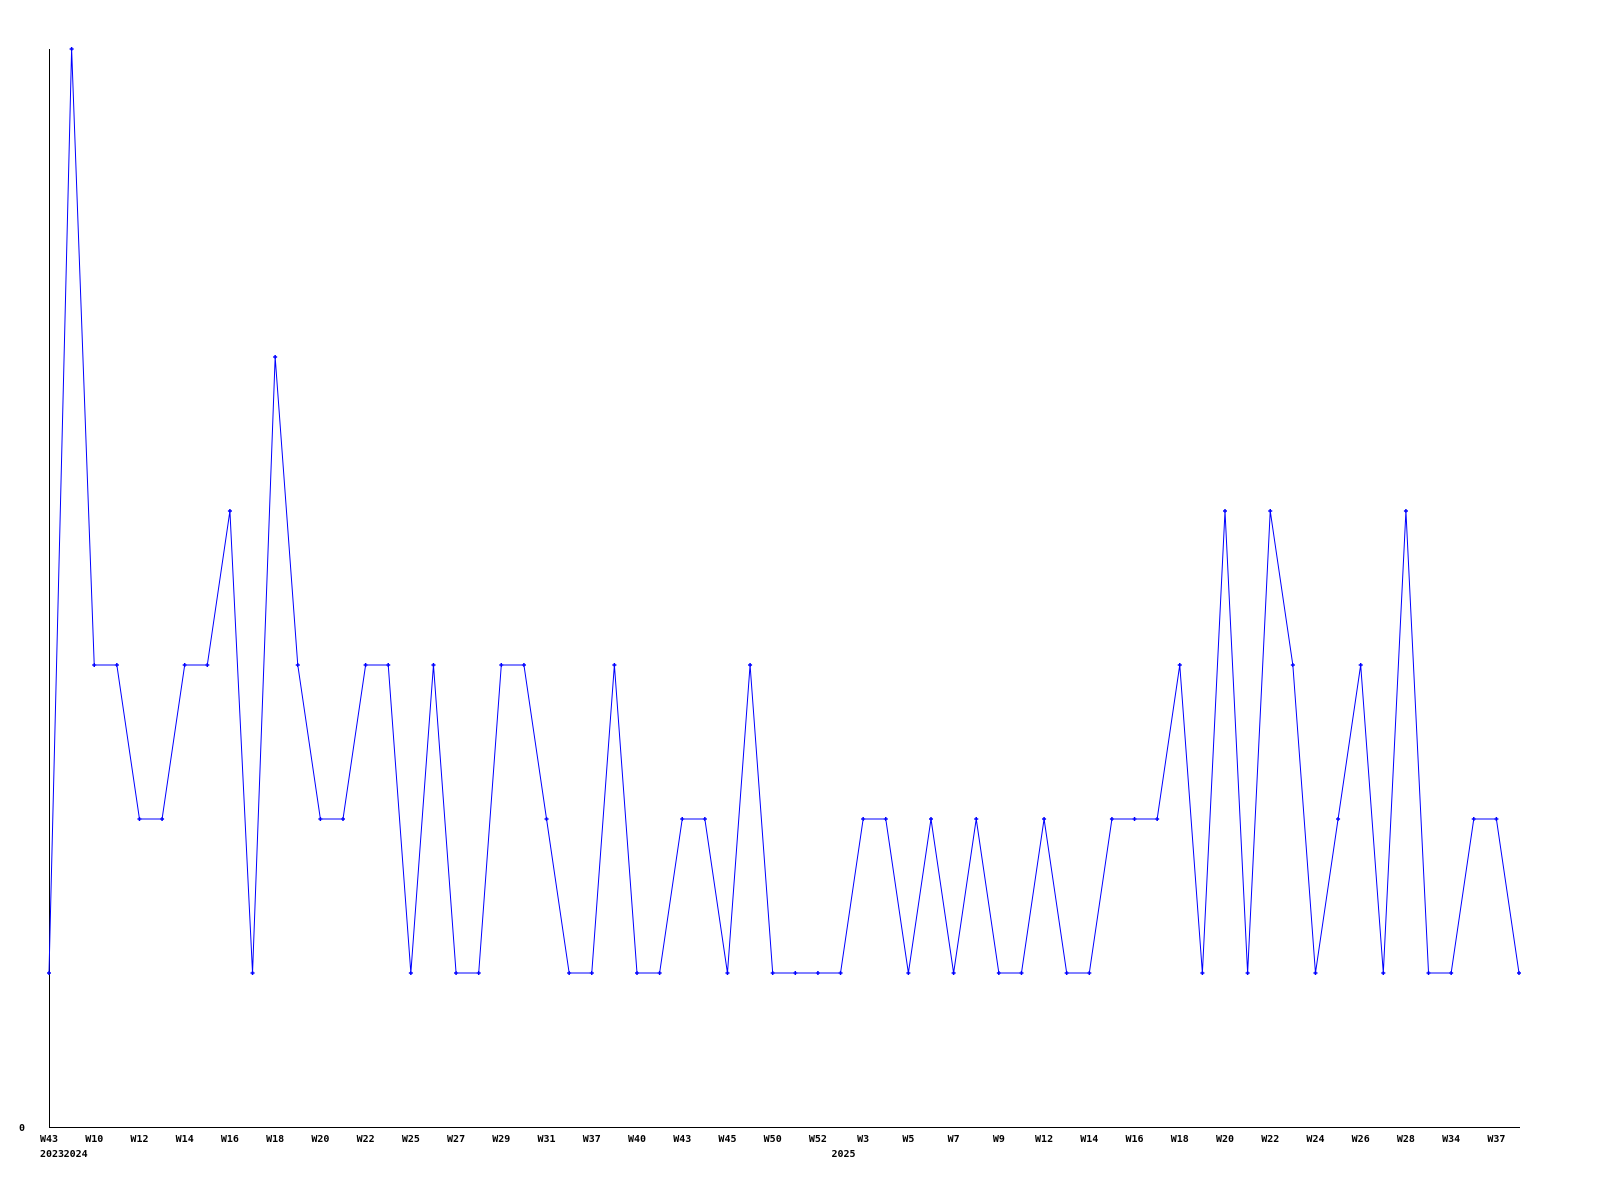 This screenshot has width=1600, height=1200. What do you see at coordinates (22, 1128) in the screenshot?
I see `y-tick-label-0: 0` at bounding box center [22, 1128].